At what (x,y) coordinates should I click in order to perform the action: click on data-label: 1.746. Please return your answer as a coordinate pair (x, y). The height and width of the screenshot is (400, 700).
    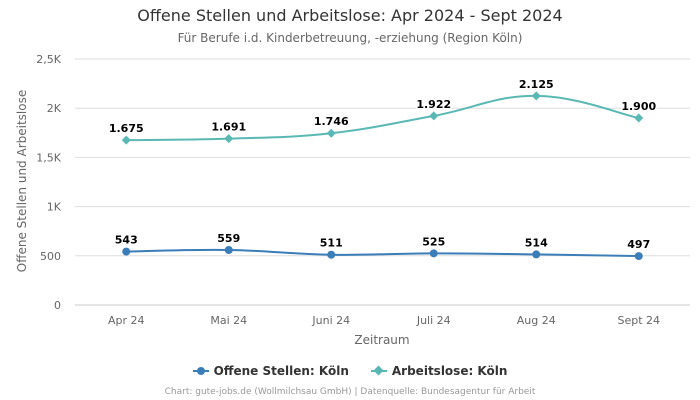
    Looking at the image, I should click on (331, 121).